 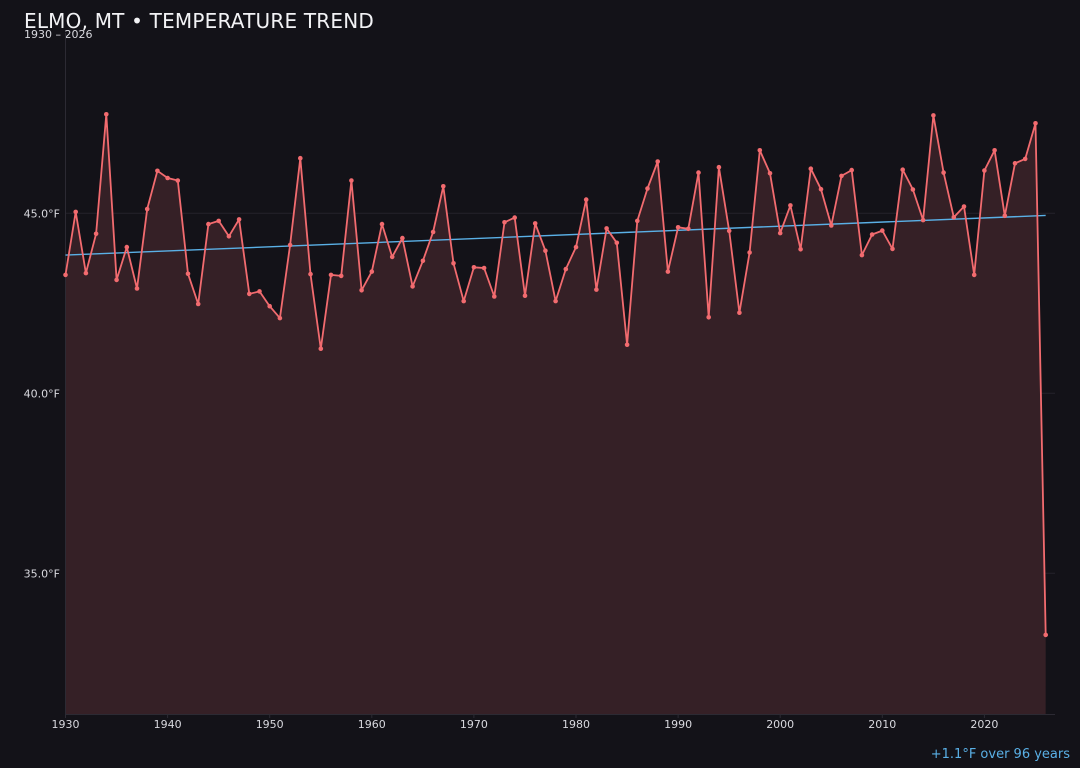 What do you see at coordinates (58, 34) in the screenshot?
I see `chart-subtitle: 1930 – 2026` at bounding box center [58, 34].